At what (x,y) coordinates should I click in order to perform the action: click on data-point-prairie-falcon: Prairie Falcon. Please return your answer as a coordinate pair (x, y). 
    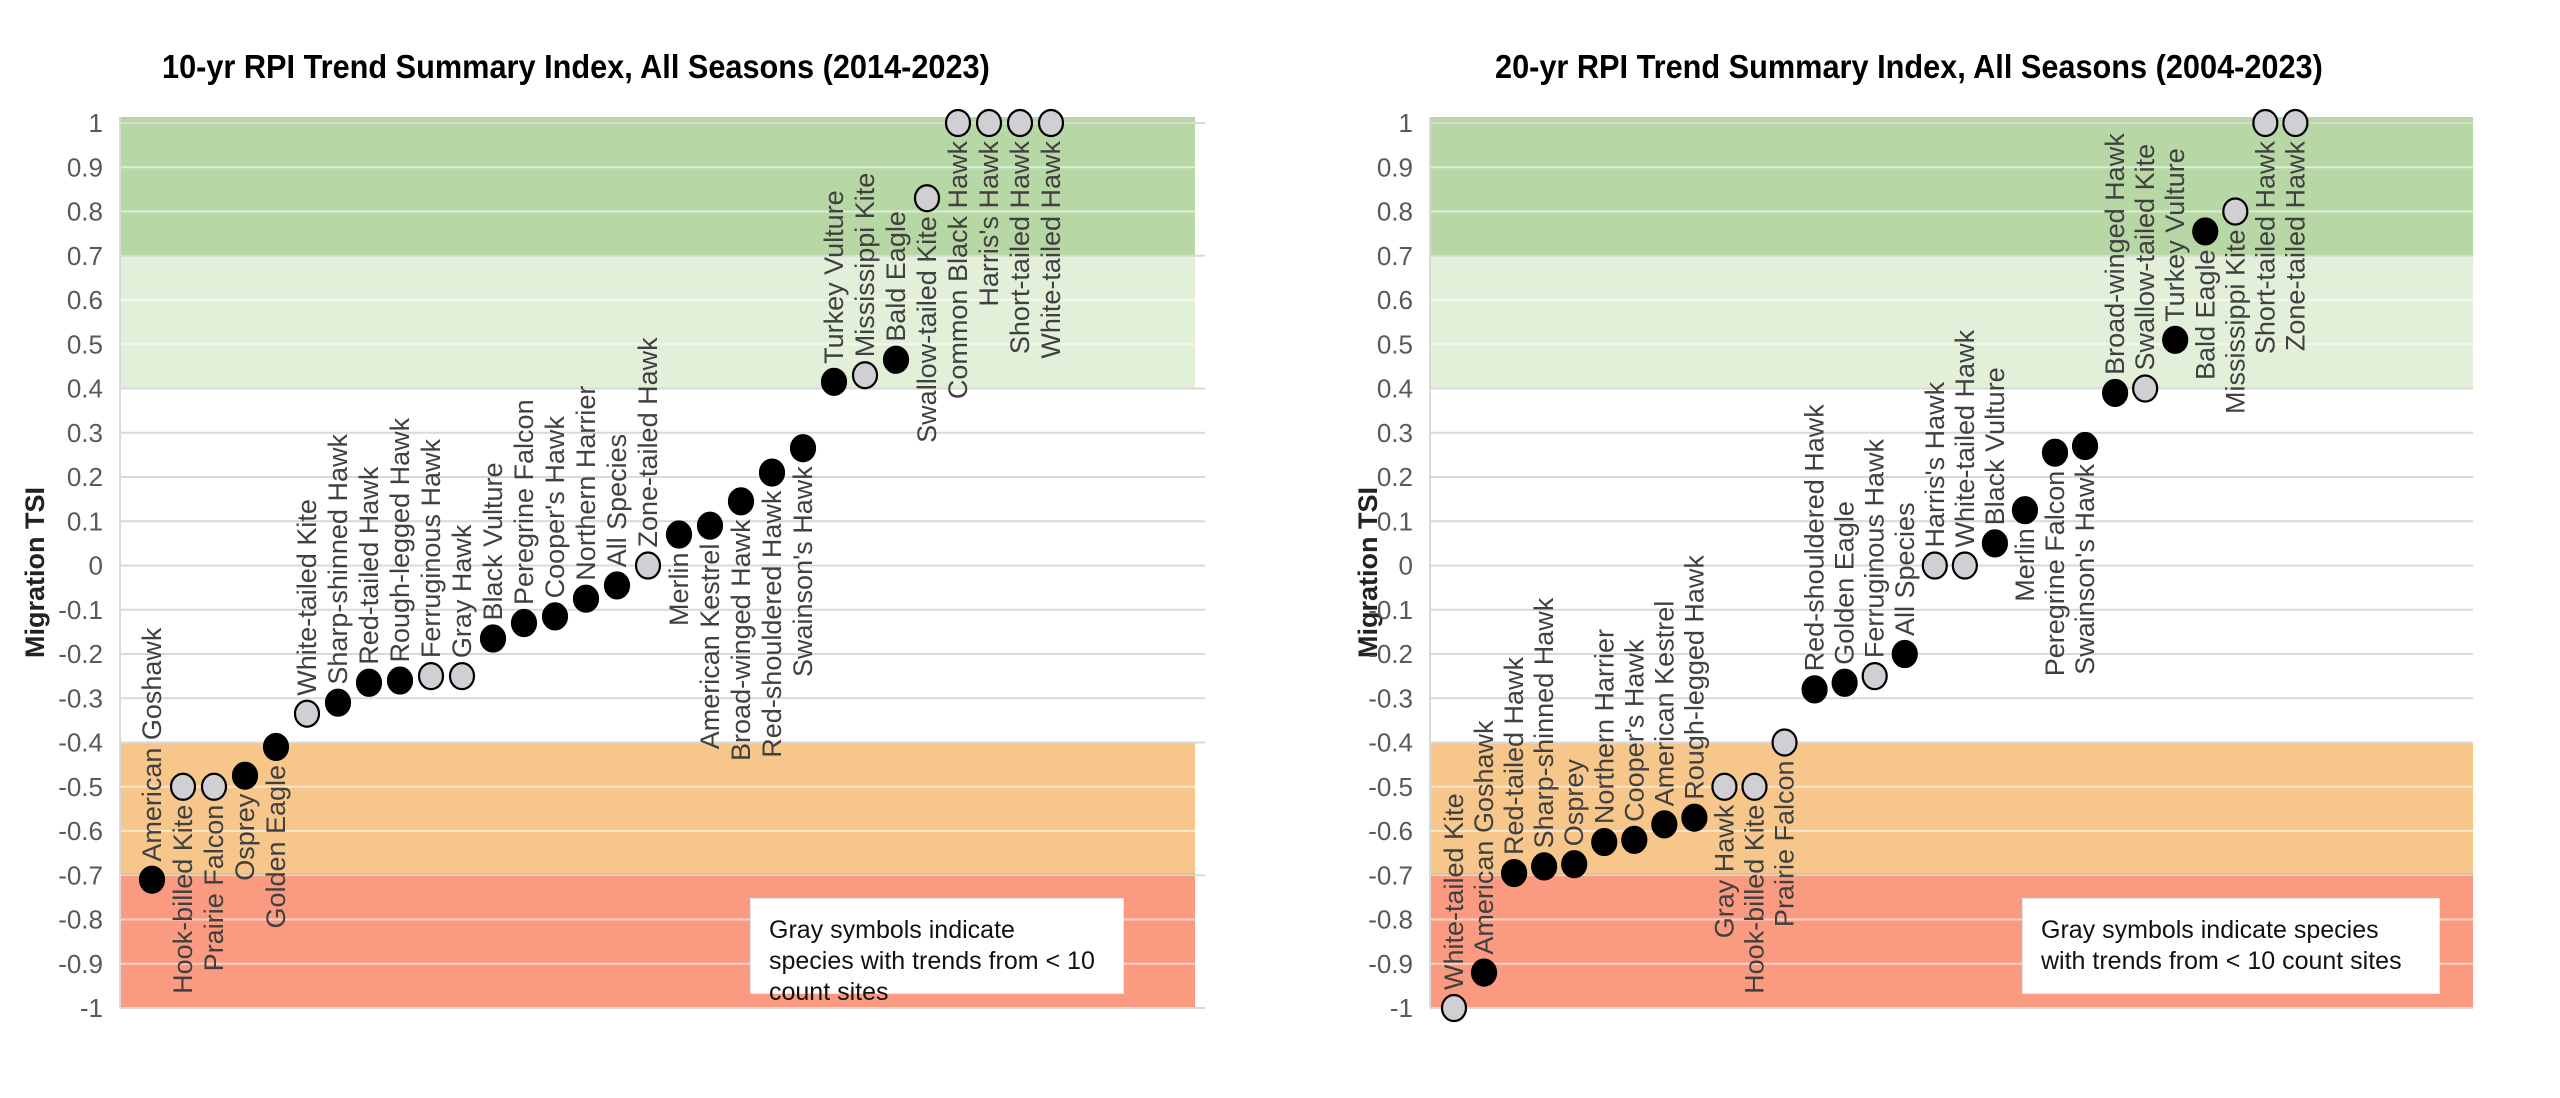
    Looking at the image, I should click on (1785, 828).